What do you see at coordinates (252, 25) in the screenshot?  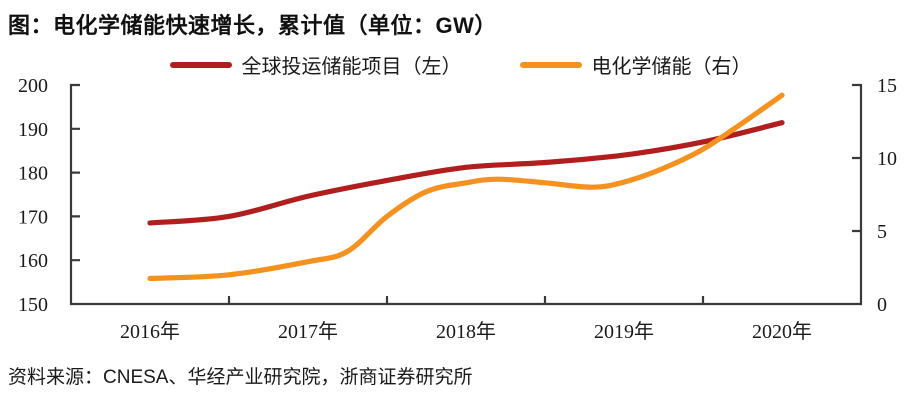 I see `chart-title: 图：电化学储能快速增长，累计值（单位：GW）` at bounding box center [252, 25].